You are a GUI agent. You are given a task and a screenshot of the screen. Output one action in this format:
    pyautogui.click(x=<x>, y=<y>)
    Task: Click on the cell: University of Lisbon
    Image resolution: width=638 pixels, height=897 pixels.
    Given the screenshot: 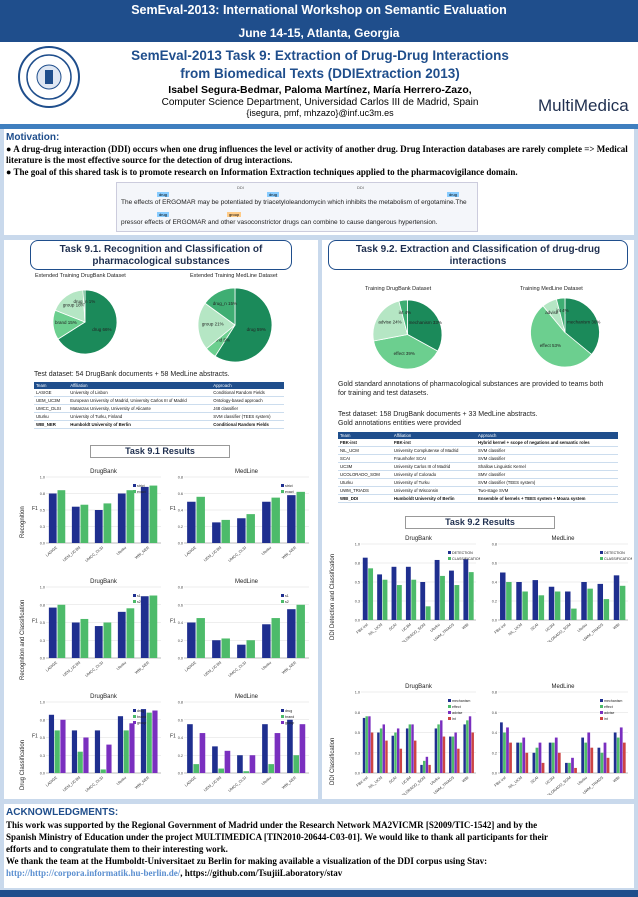 What is the action you would take?
    pyautogui.click(x=140, y=393)
    